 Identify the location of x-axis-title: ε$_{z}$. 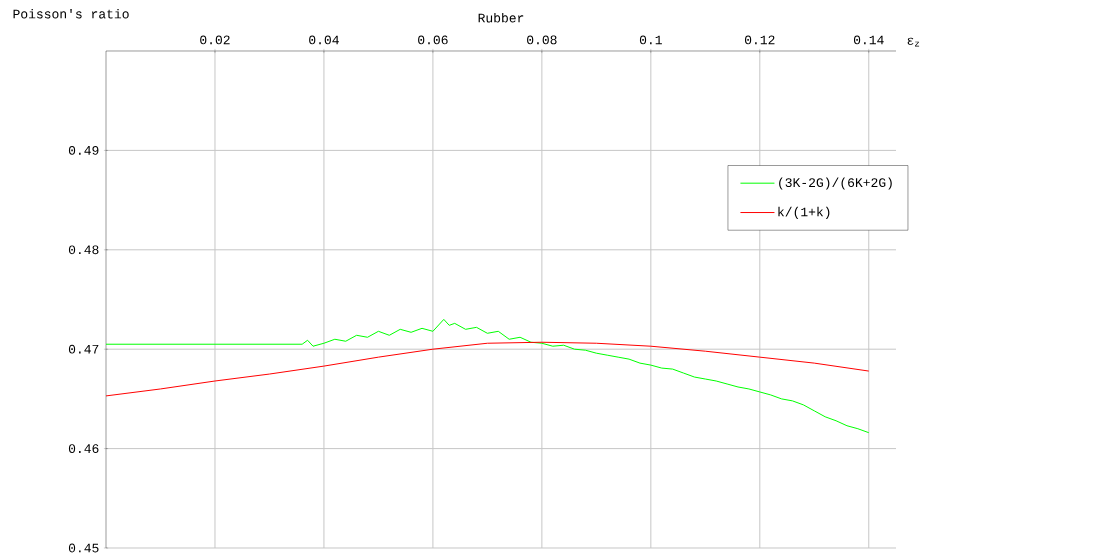
(913, 42).